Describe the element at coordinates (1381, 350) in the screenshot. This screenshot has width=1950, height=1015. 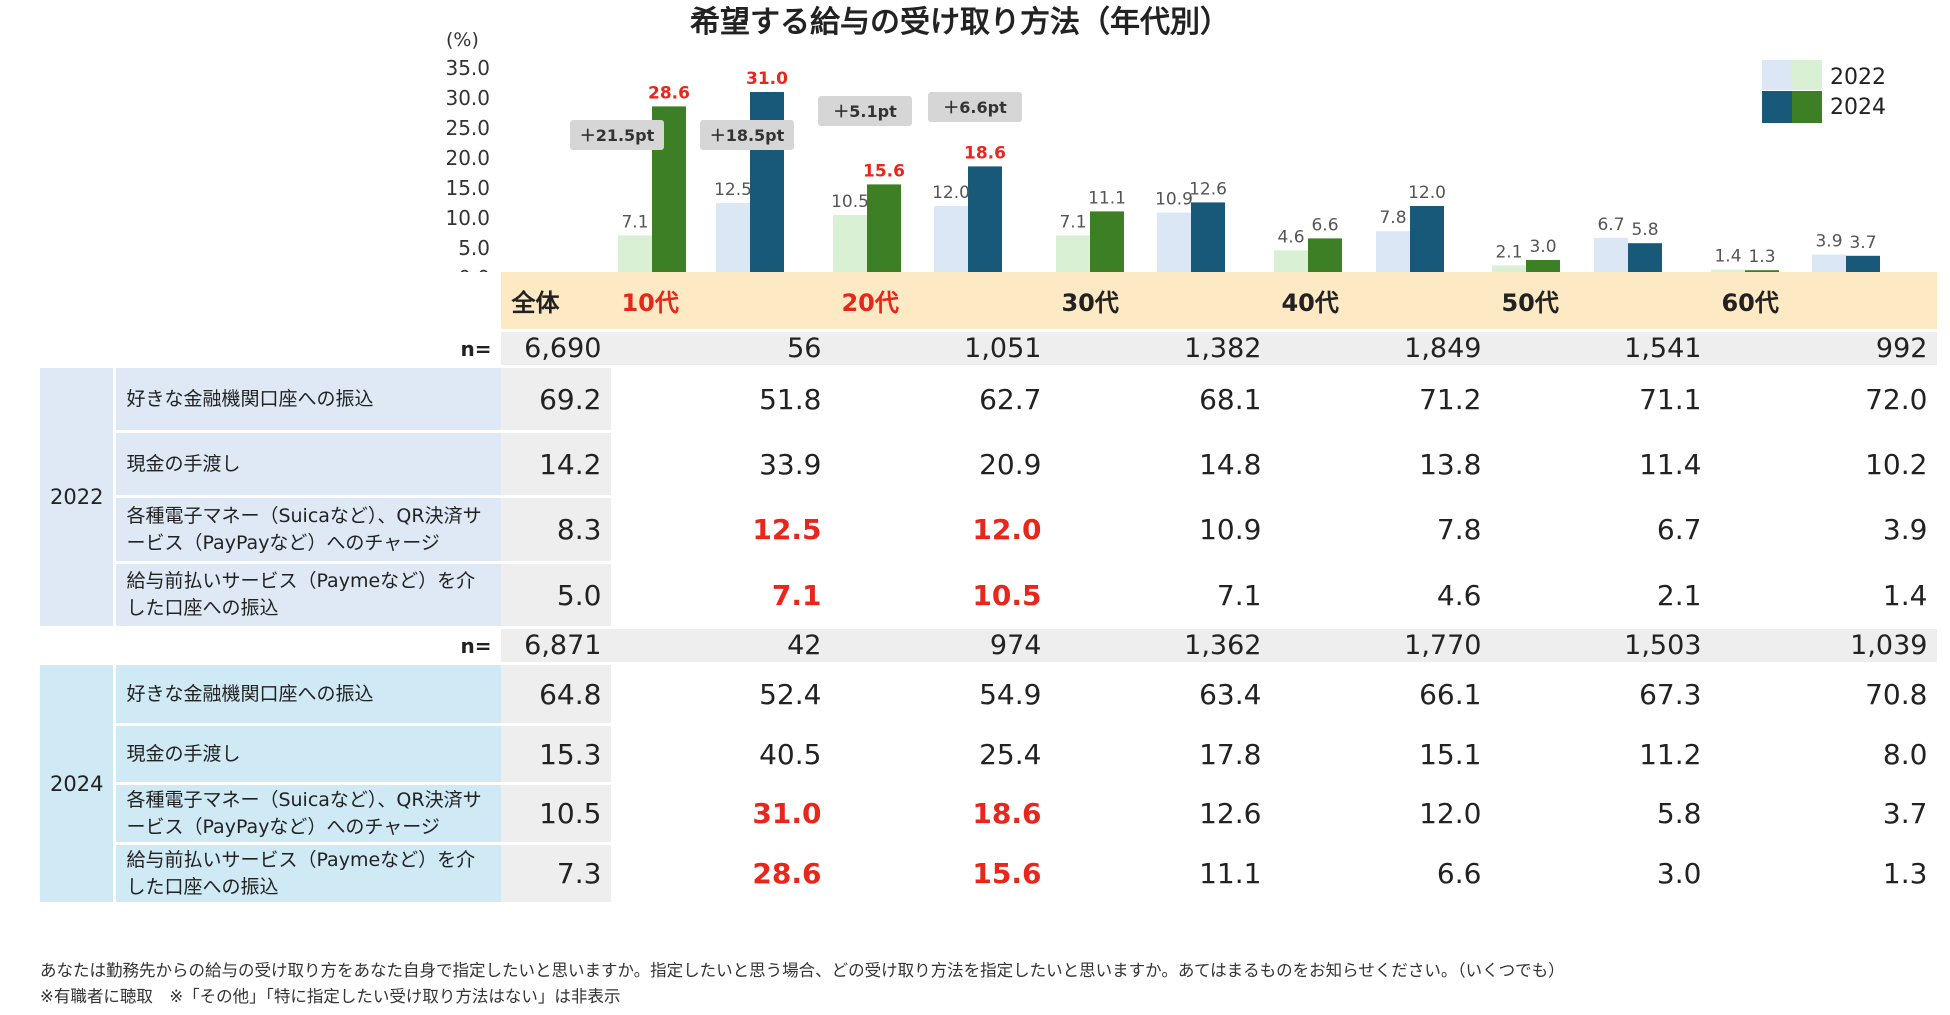
I see `n-value: 1,849` at that location.